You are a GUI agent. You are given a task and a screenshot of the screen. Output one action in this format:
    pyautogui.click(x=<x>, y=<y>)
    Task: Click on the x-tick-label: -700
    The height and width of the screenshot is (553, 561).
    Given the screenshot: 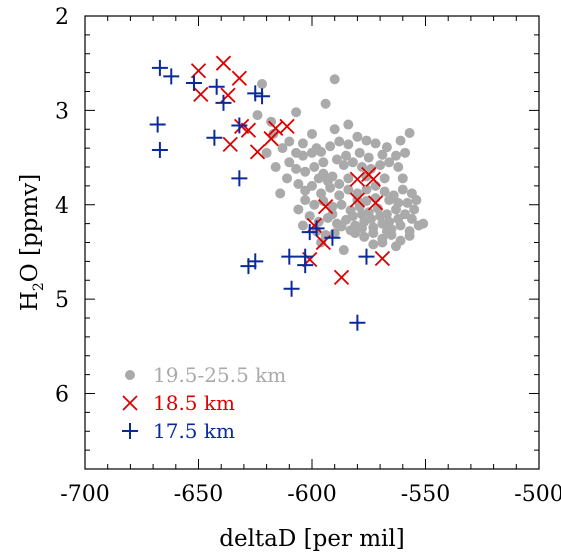 What is the action you would take?
    pyautogui.click(x=84, y=494)
    